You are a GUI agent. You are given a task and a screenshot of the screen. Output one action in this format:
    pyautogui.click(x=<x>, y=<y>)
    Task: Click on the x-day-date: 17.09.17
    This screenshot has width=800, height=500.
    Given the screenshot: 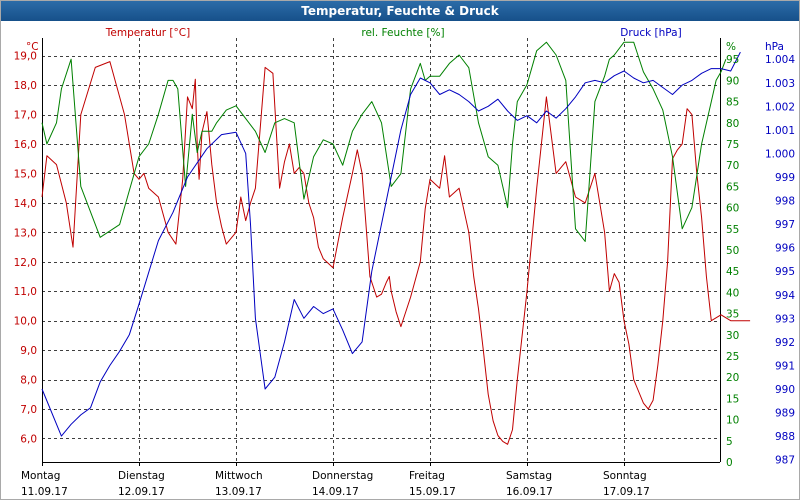 What is the action you would take?
    pyautogui.click(x=626, y=492)
    